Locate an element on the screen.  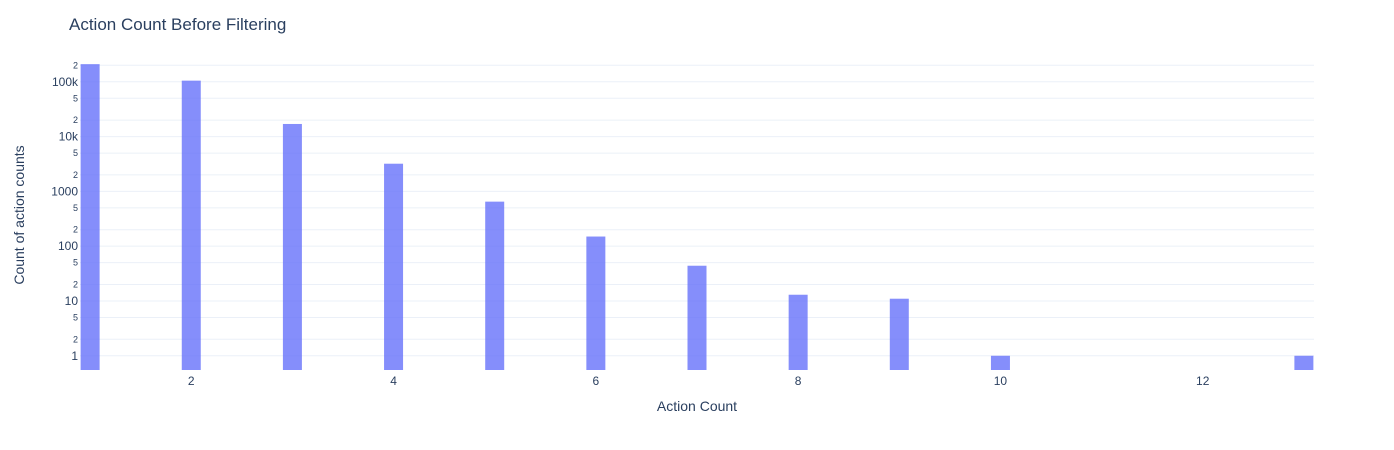
y-axis-title: Count of action counts is located at coordinates (19, 214).